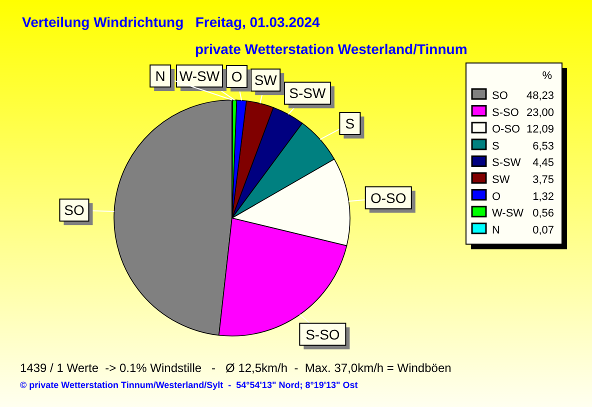  Describe the element at coordinates (266, 80) in the screenshot. I see `slice-label: SW` at that location.